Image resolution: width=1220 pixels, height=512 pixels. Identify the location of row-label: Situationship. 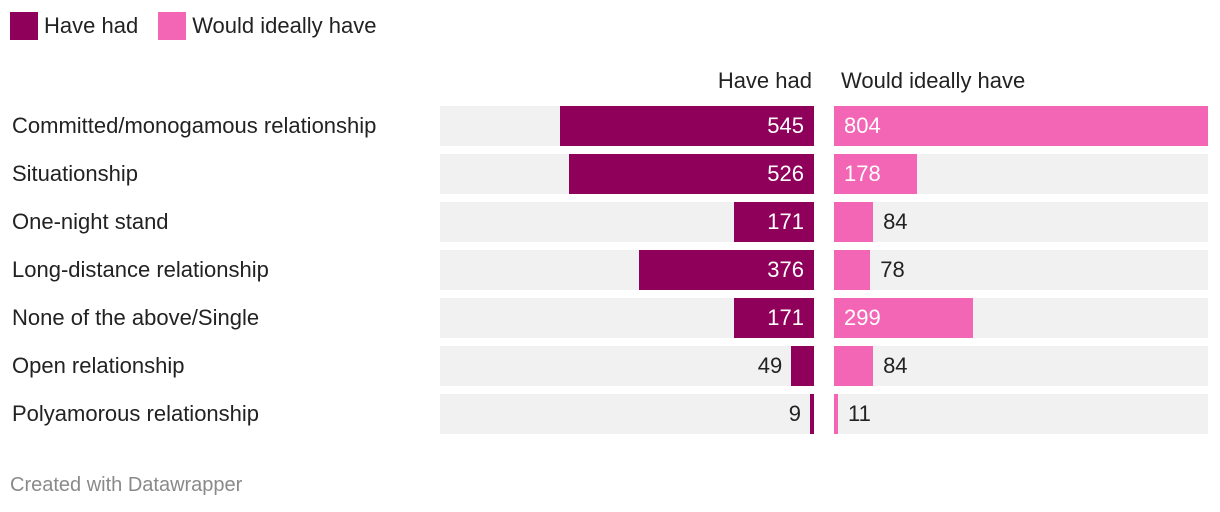
(75, 173).